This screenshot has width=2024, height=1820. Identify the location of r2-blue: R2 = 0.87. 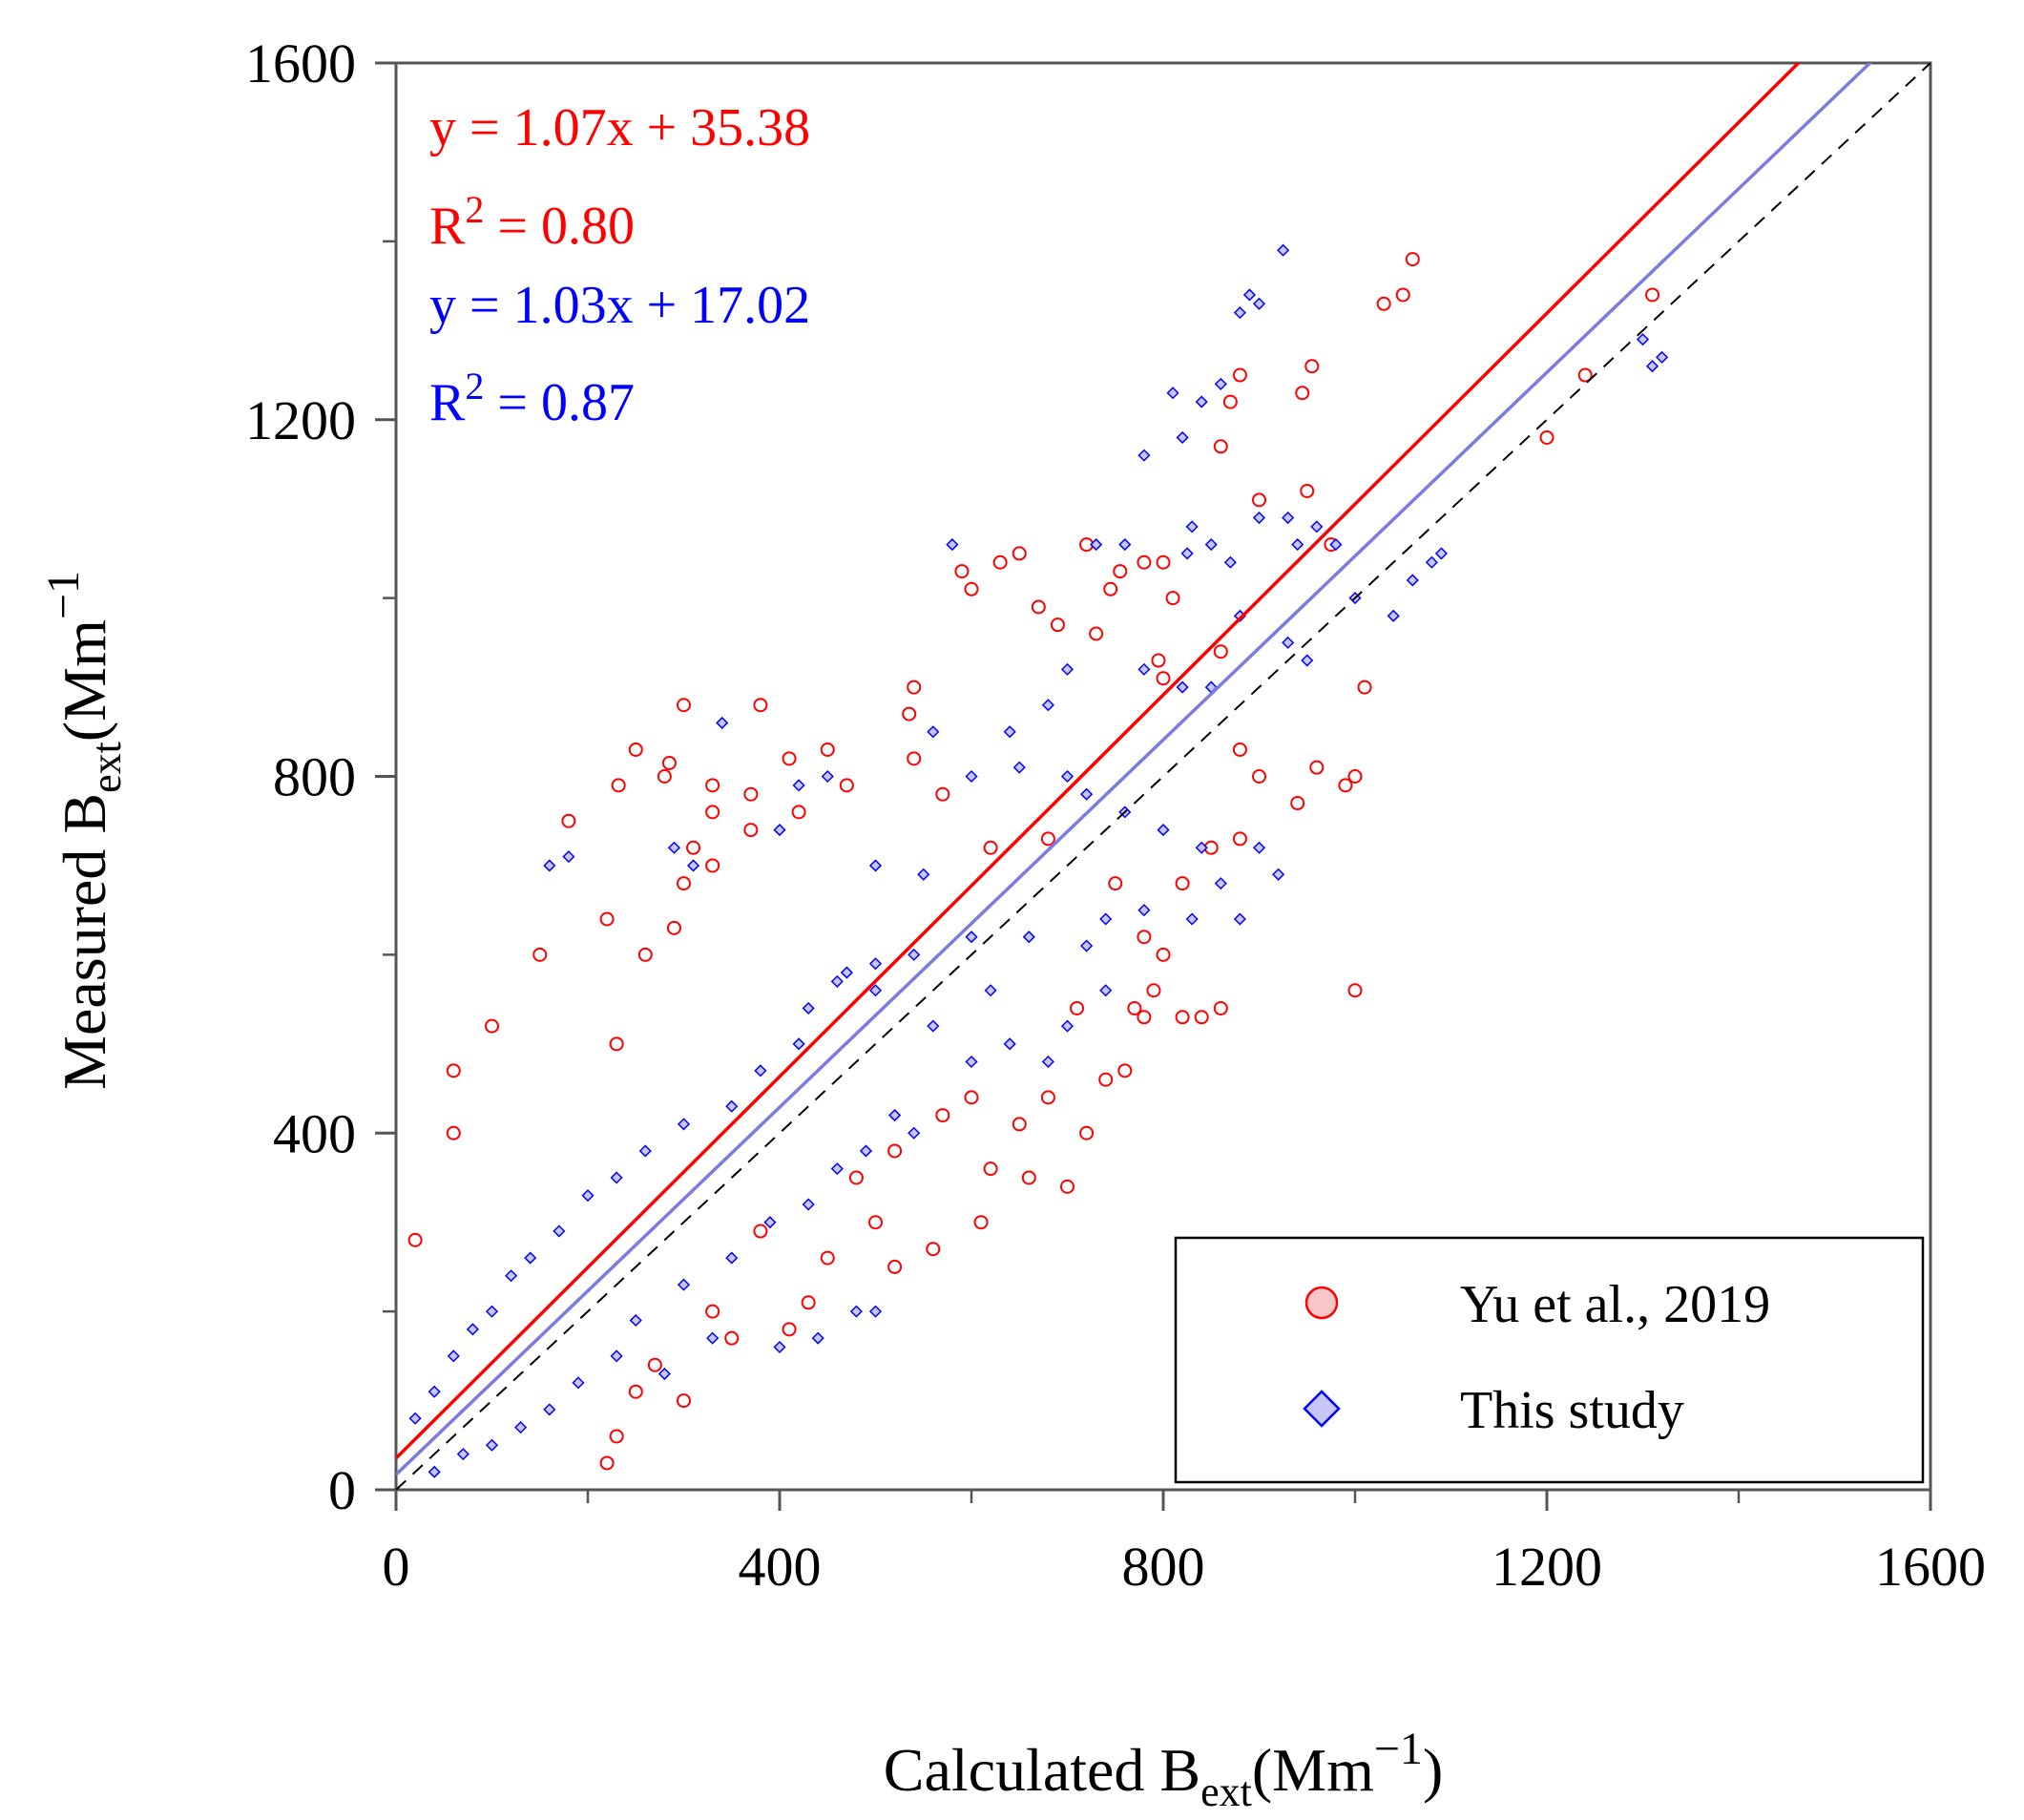
(532, 398).